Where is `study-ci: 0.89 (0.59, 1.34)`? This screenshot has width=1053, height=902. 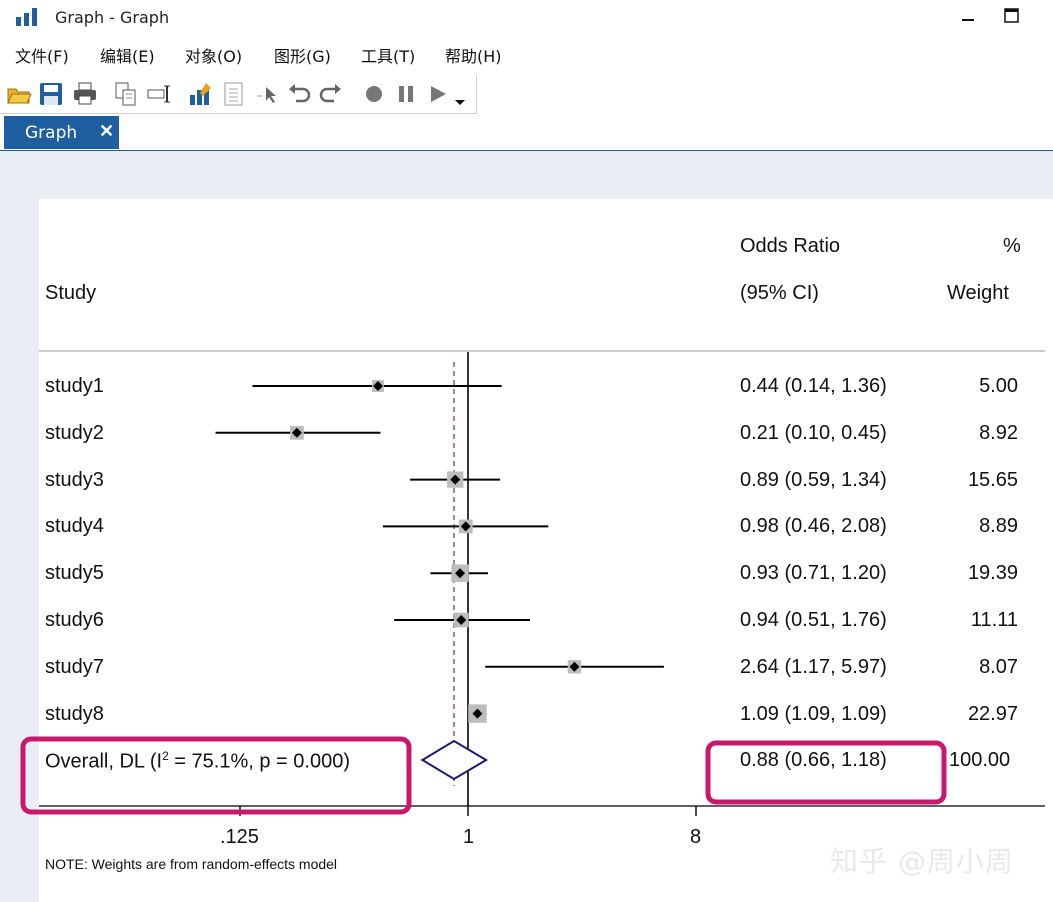
study-ci: 0.89 (0.59, 1.34) is located at coordinates (813, 479).